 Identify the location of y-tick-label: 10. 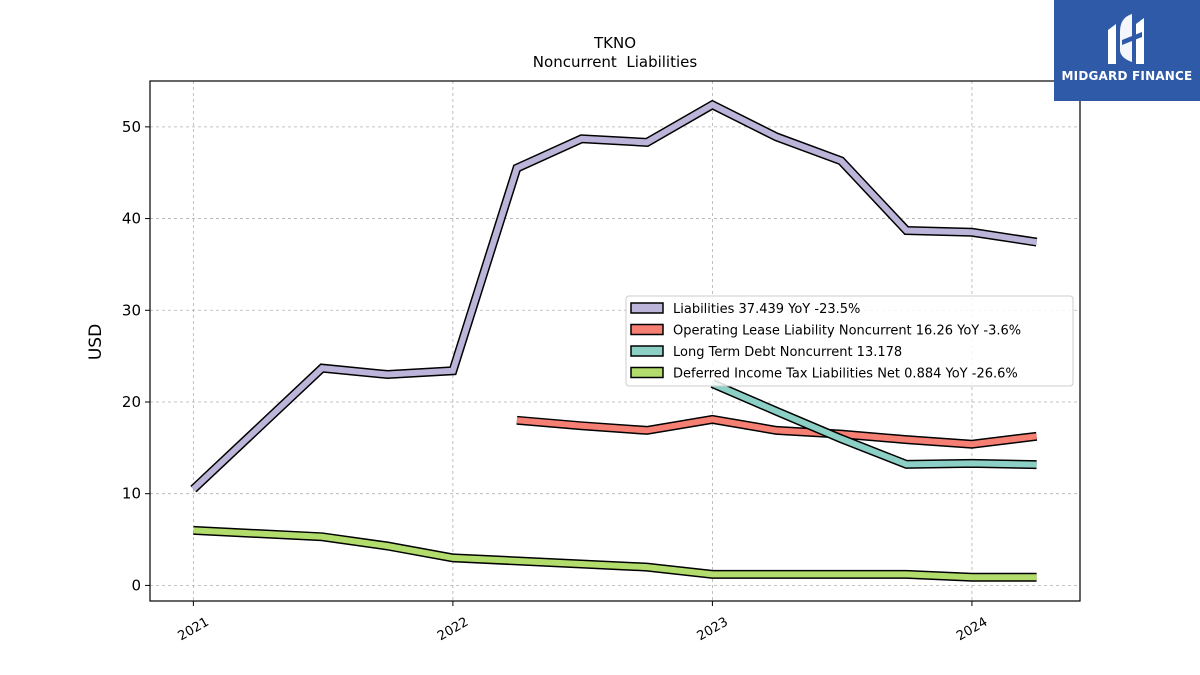
(131, 494).